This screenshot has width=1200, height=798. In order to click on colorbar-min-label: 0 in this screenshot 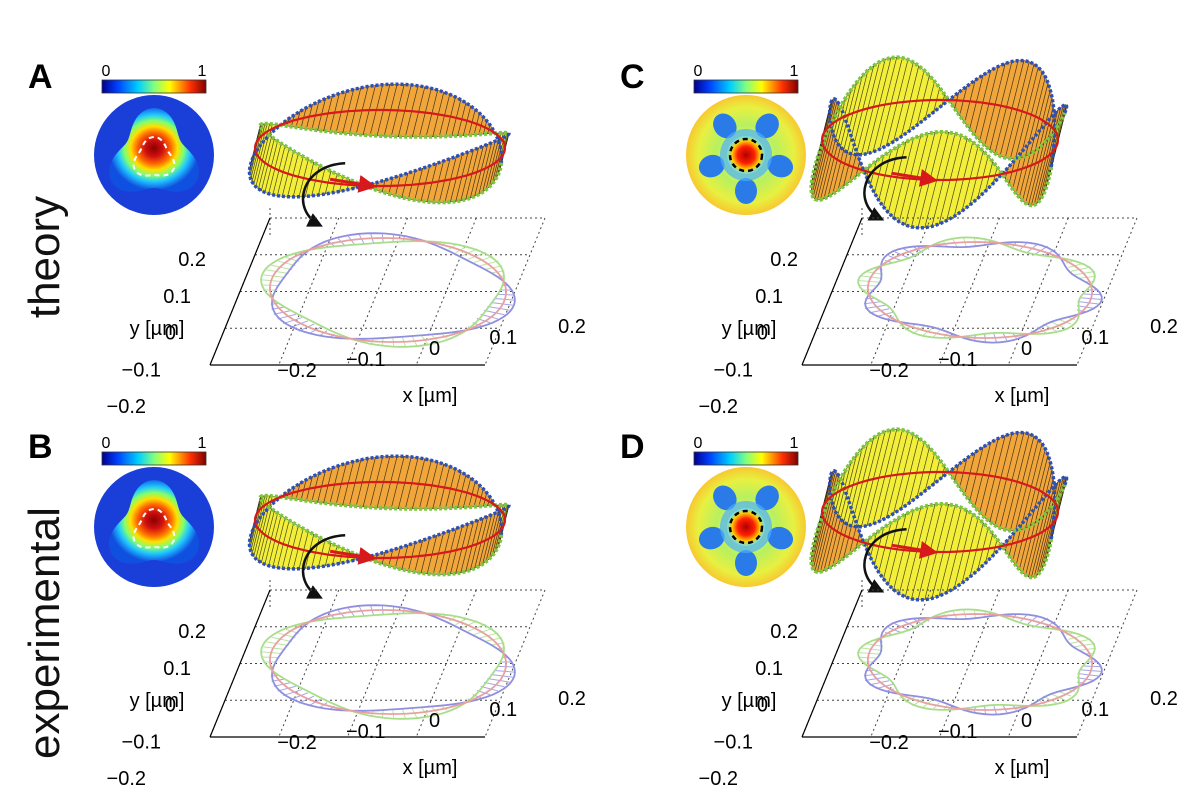, I will do `click(698, 71)`.